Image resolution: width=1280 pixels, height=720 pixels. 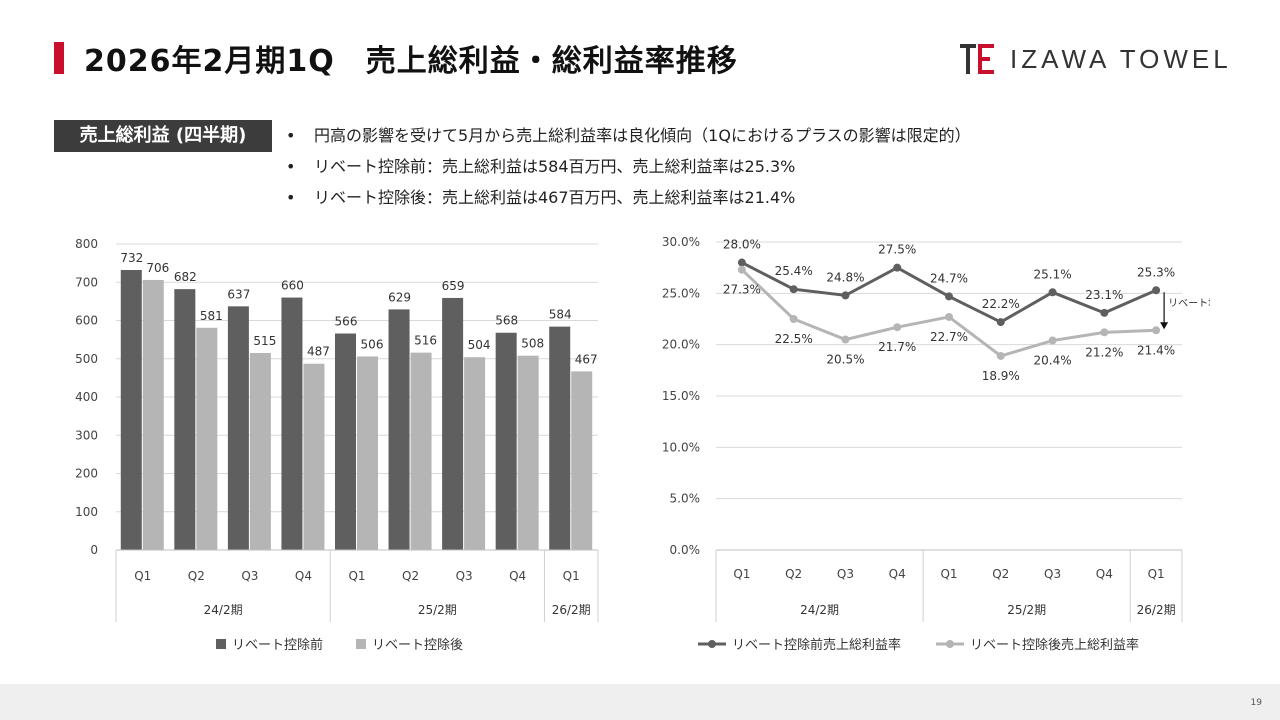 What do you see at coordinates (640, 702) in the screenshot?
I see `footer-band` at bounding box center [640, 702].